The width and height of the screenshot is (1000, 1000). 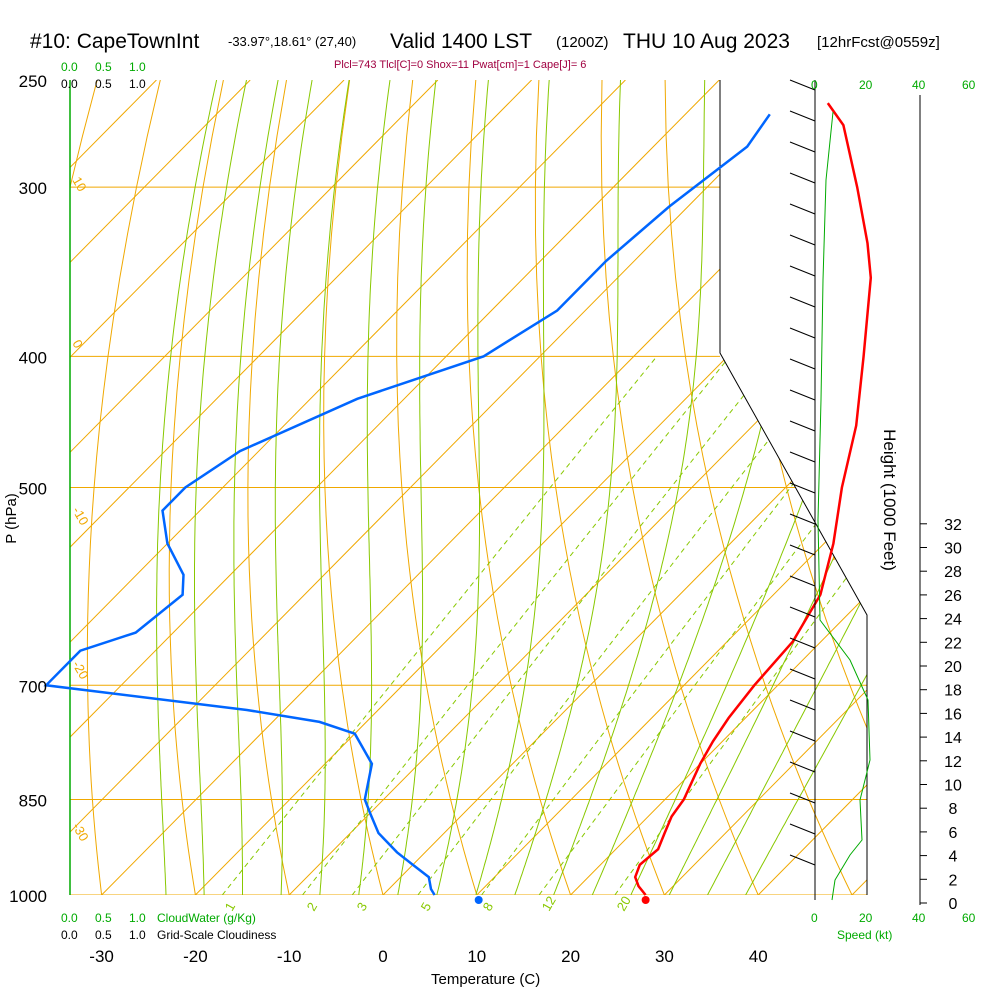 What do you see at coordinates (919, 918) in the screenshot?
I see `speed-bottom-40: 40` at bounding box center [919, 918].